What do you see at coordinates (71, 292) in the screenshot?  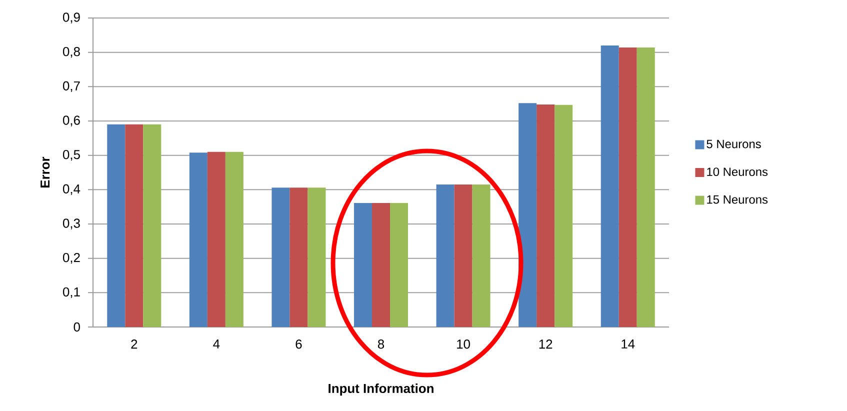 I see `y-tick-label: 0,1` at bounding box center [71, 292].